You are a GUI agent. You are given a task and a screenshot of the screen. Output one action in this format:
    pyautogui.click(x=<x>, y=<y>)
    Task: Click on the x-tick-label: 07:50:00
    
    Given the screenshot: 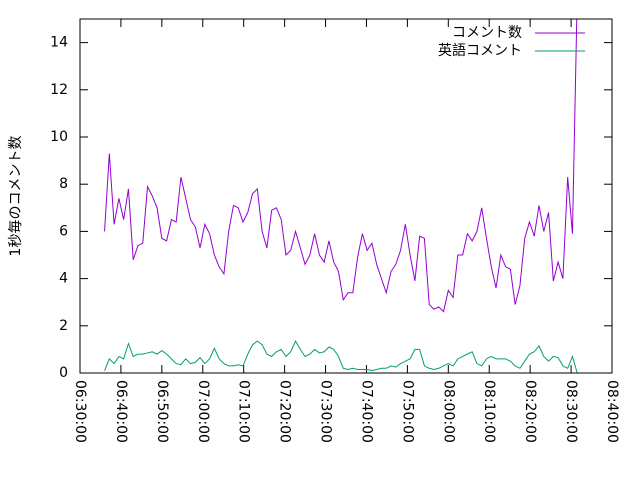 What is the action you would take?
    pyautogui.click(x=407, y=411)
    